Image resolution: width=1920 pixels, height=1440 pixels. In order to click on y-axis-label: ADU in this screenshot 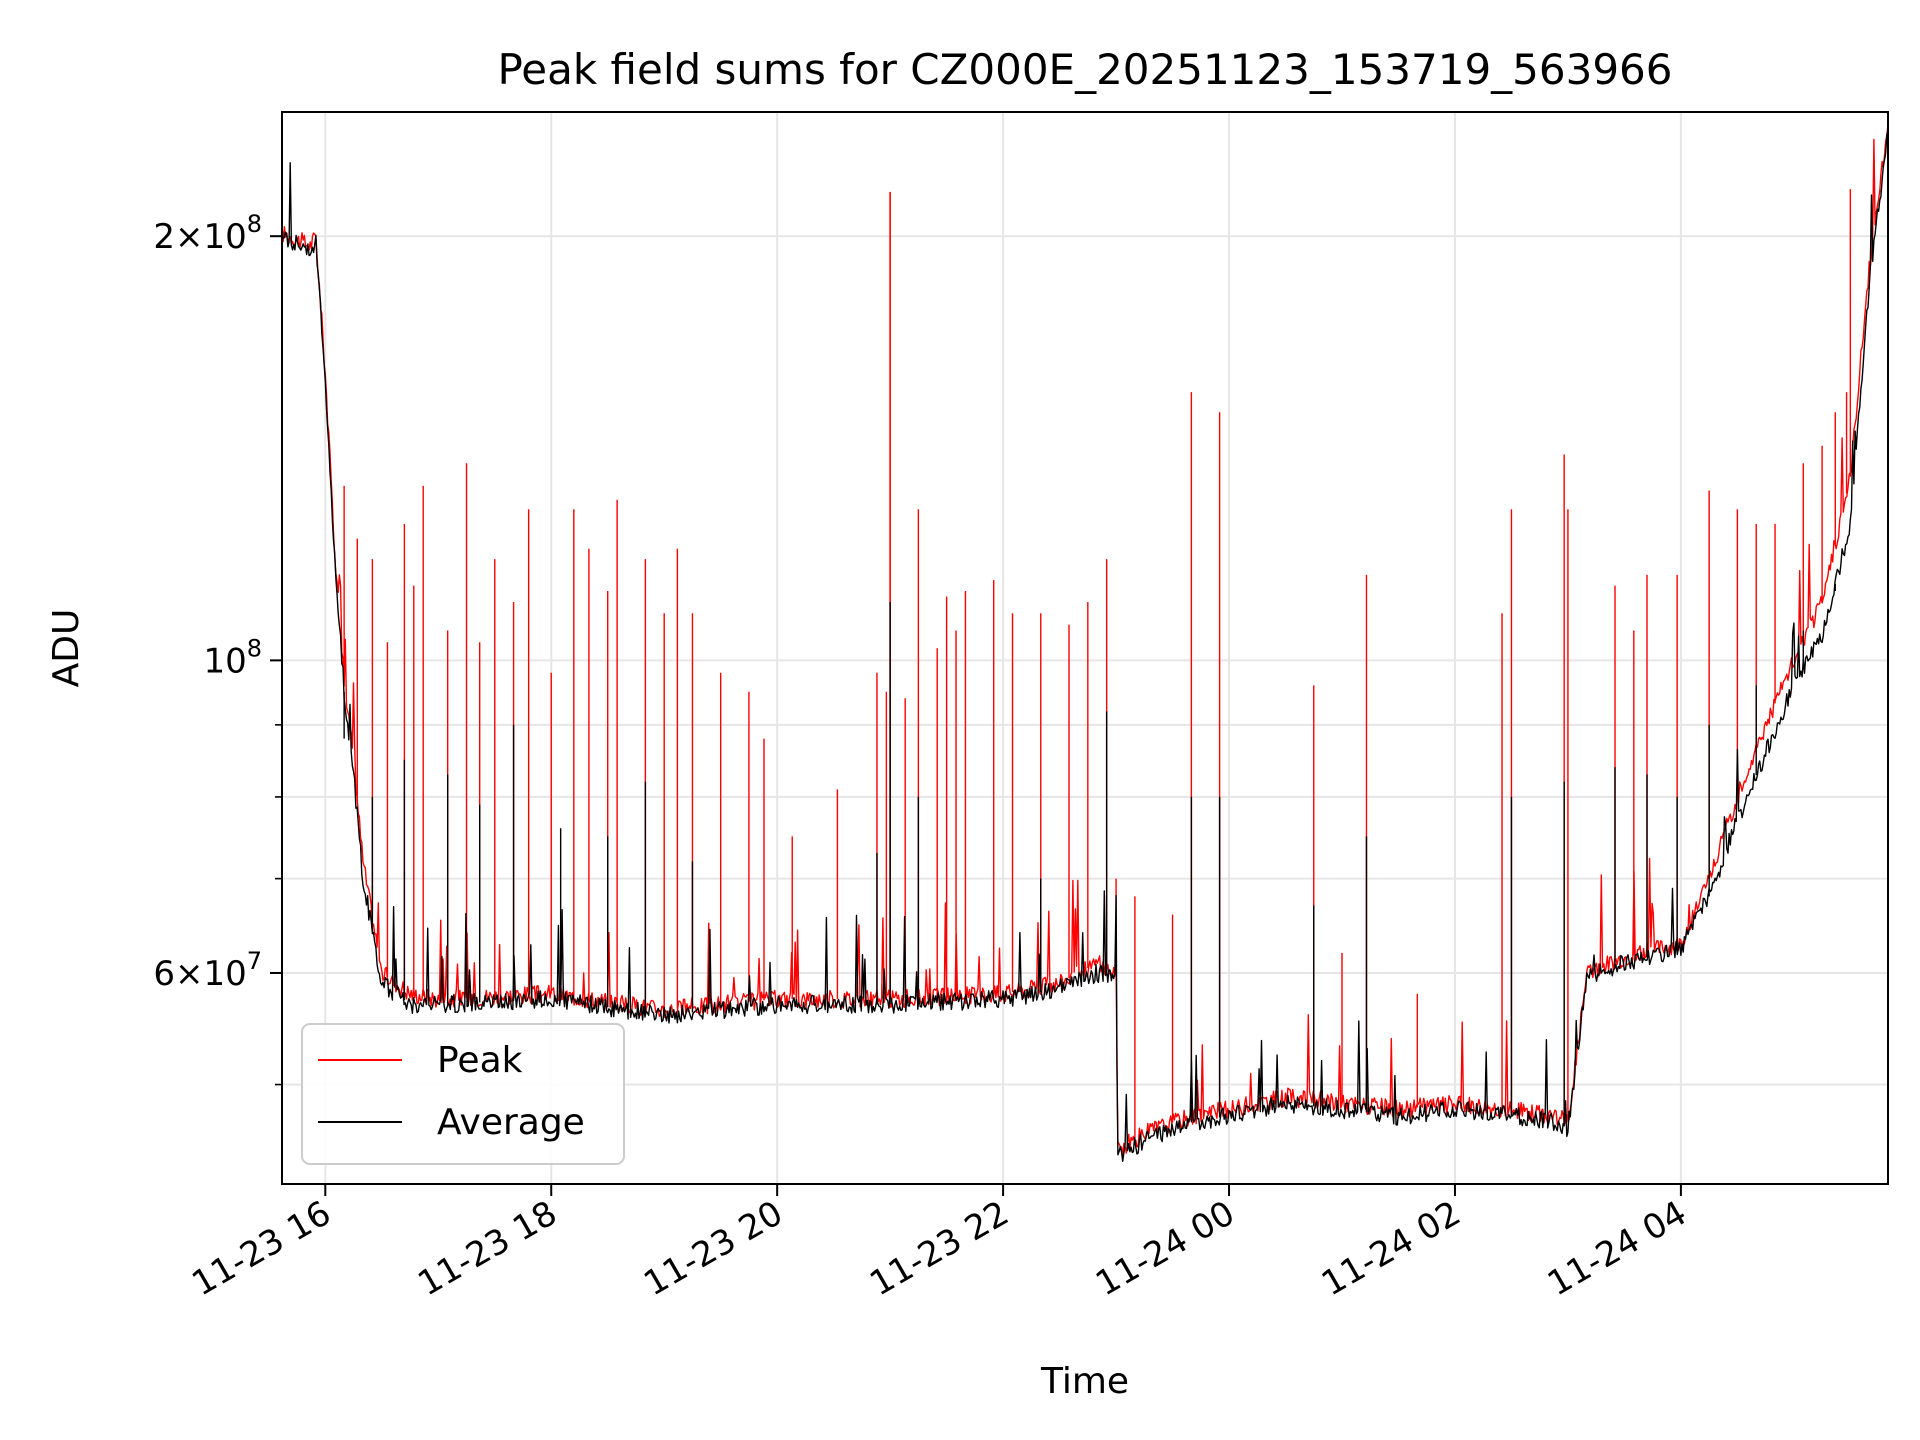, I will do `click(66, 648)`.